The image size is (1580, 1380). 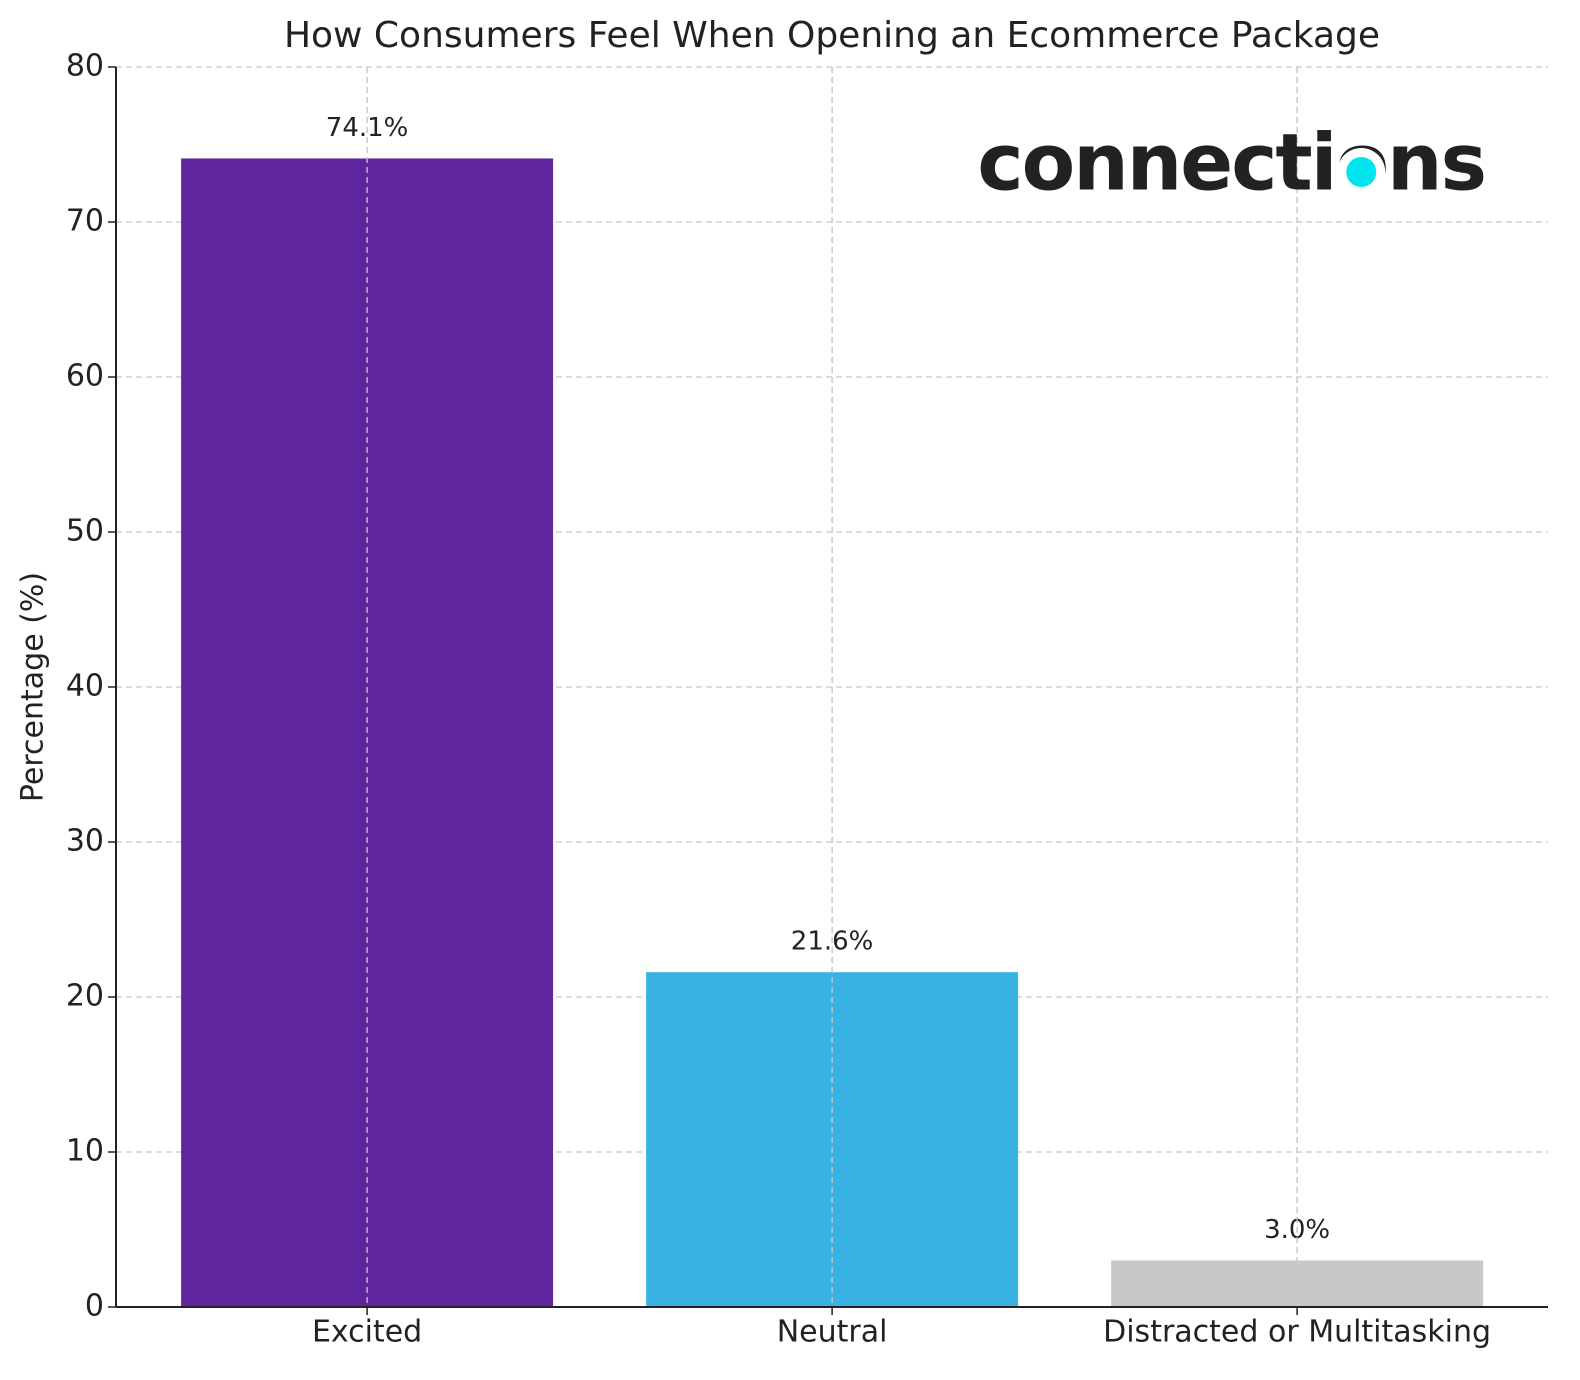 What do you see at coordinates (1297, 1332) in the screenshot?
I see `x-tick-label: Distracted or Multitasking` at bounding box center [1297, 1332].